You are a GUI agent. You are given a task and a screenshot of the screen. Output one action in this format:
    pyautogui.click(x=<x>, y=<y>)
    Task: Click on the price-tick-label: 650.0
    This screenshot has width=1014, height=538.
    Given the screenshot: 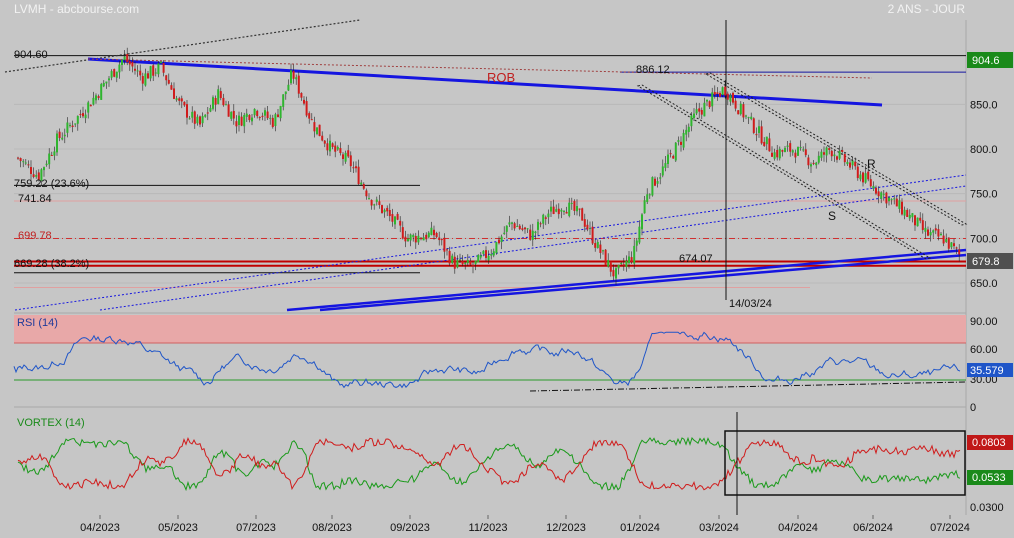 What is the action you would take?
    pyautogui.click(x=984, y=284)
    